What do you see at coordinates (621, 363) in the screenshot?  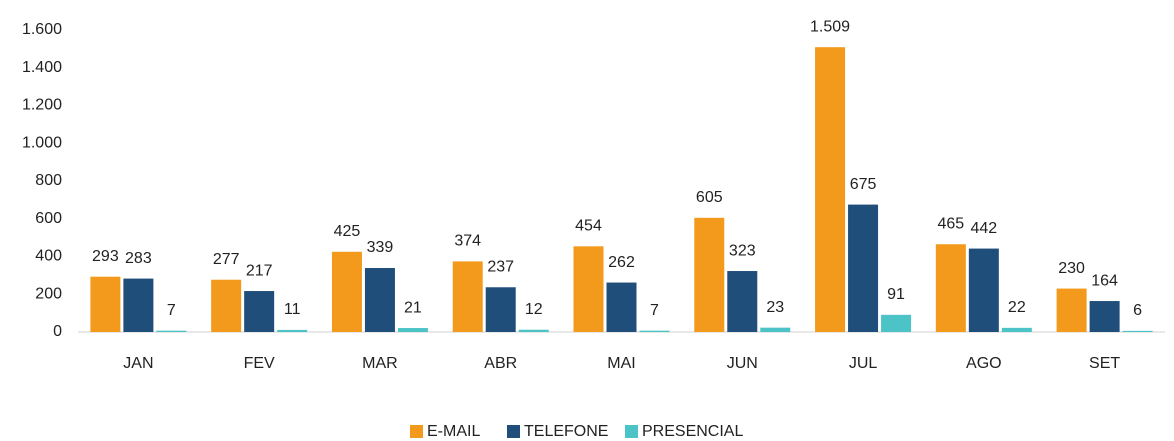 I see `x-tick-label: MAI` at bounding box center [621, 363].